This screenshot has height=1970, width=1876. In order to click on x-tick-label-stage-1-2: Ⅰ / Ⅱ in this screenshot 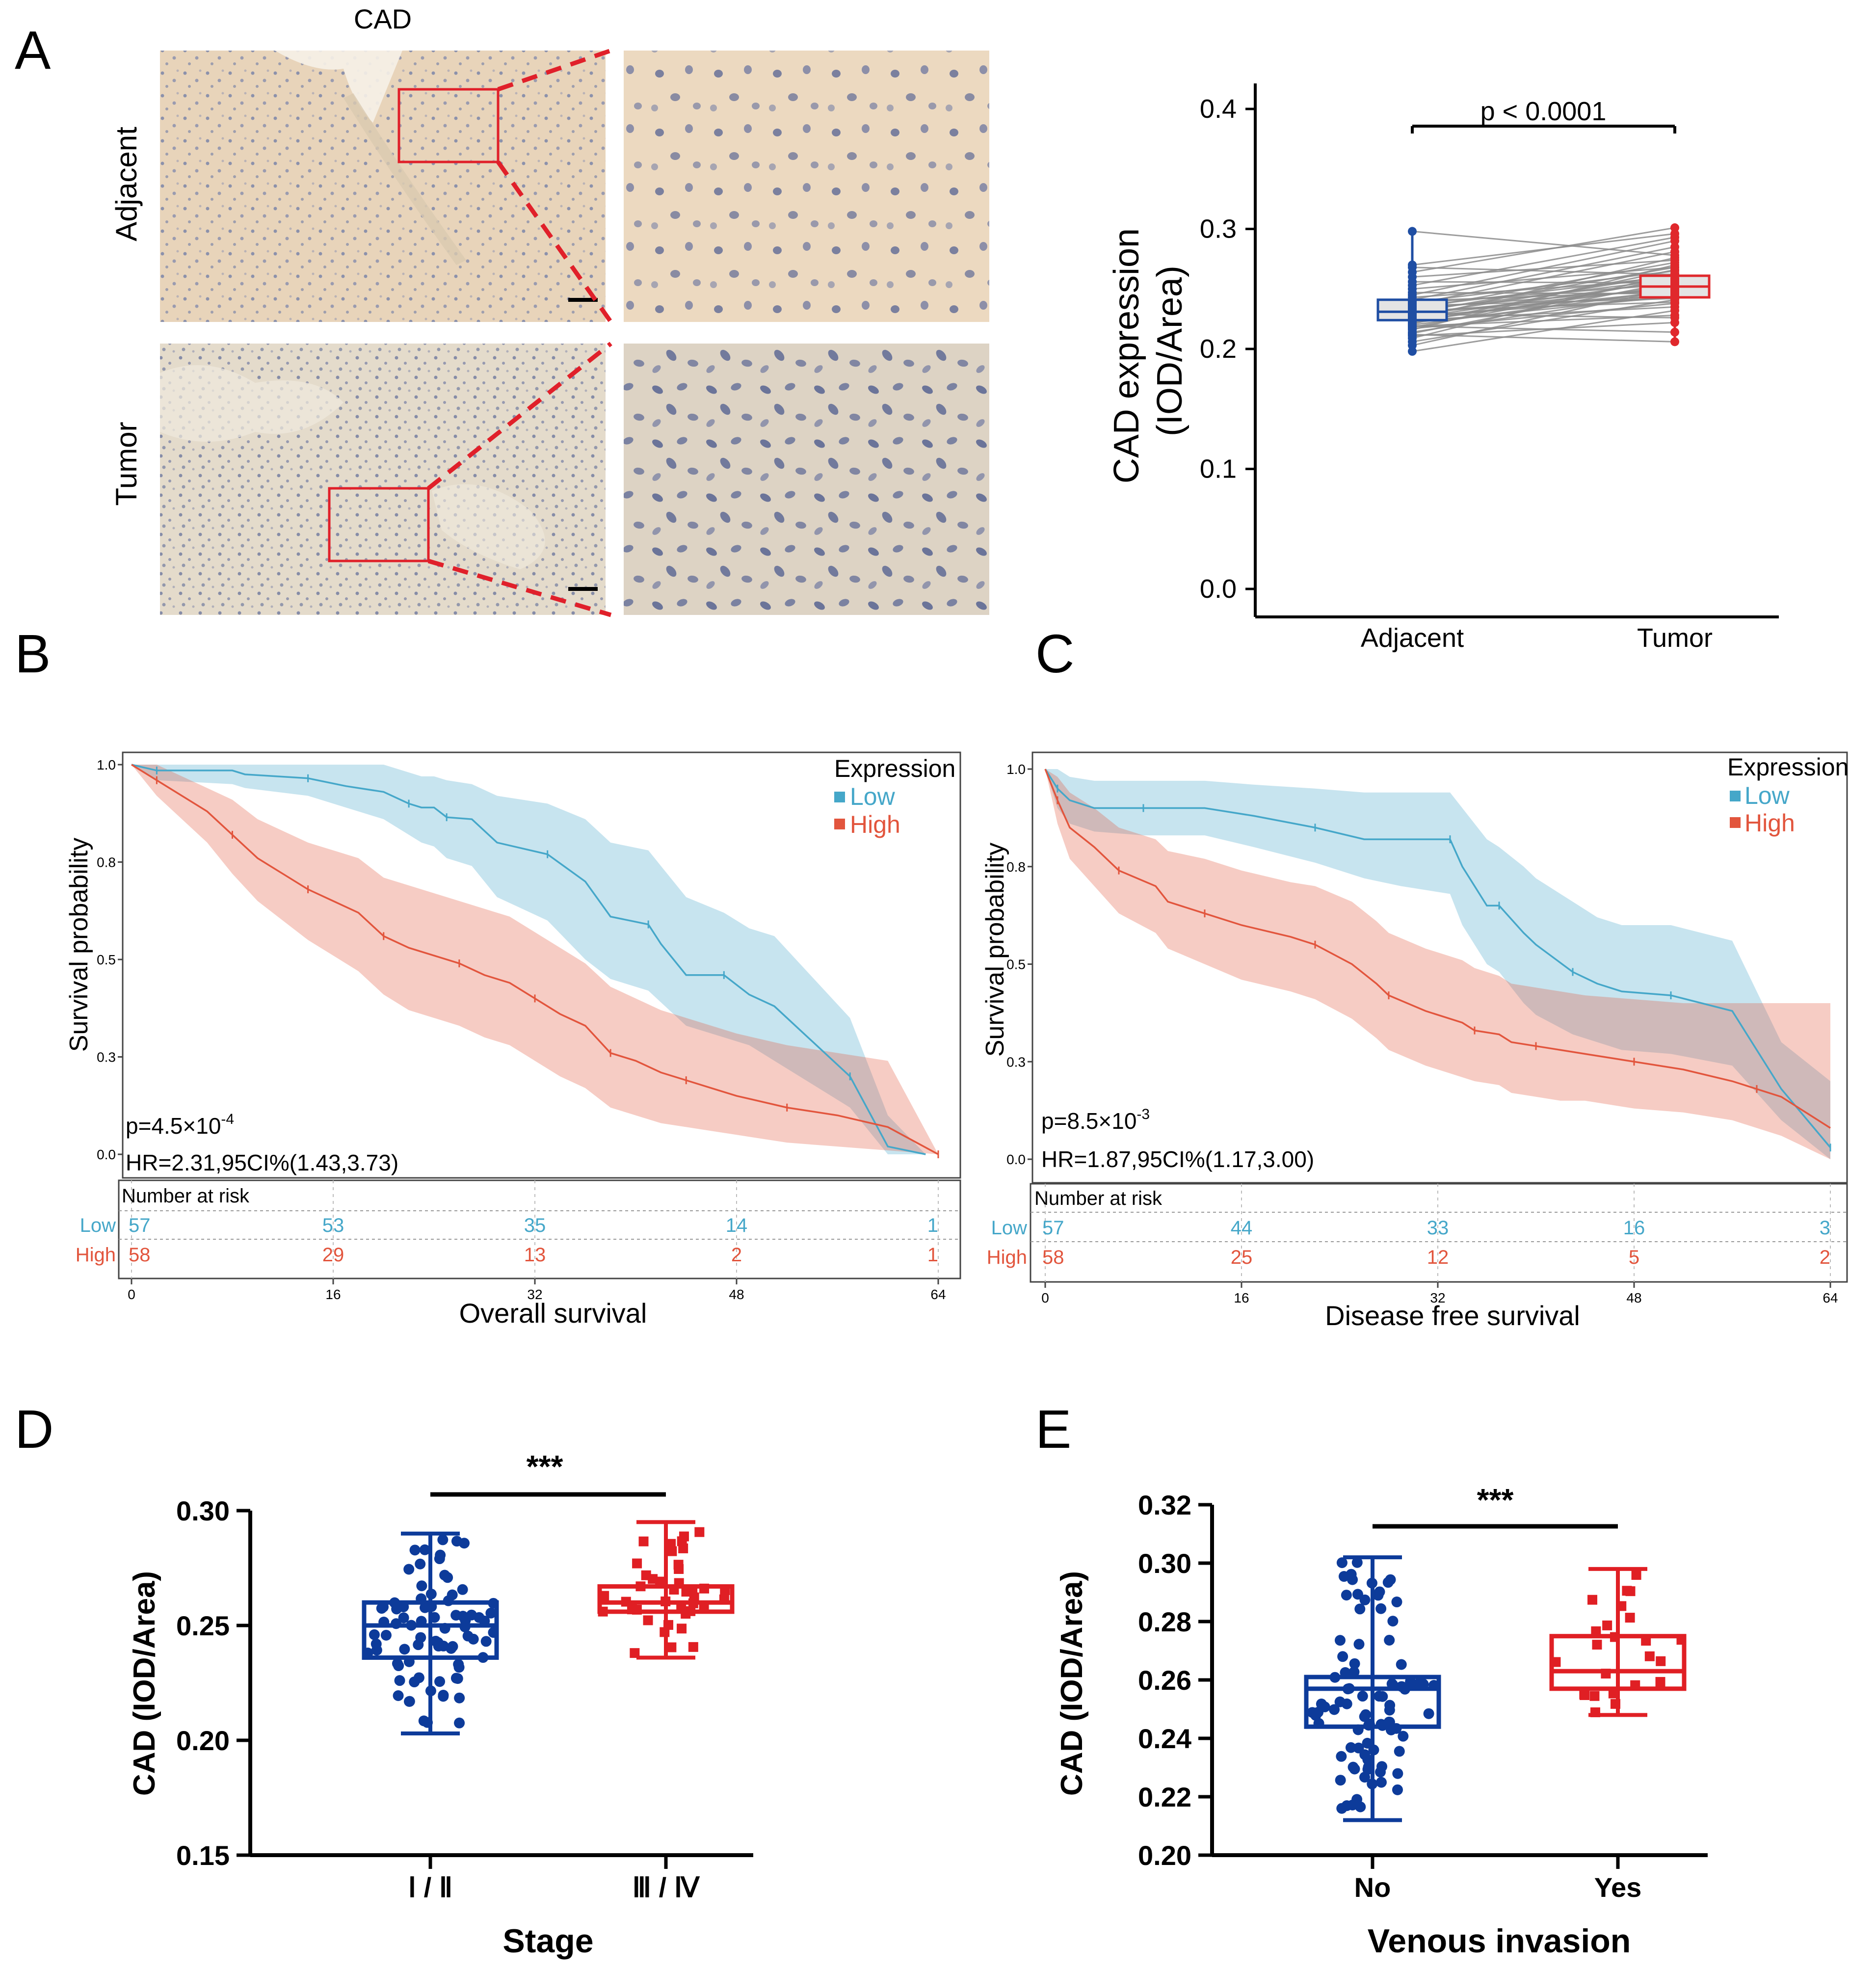, I will do `click(430, 1888)`.